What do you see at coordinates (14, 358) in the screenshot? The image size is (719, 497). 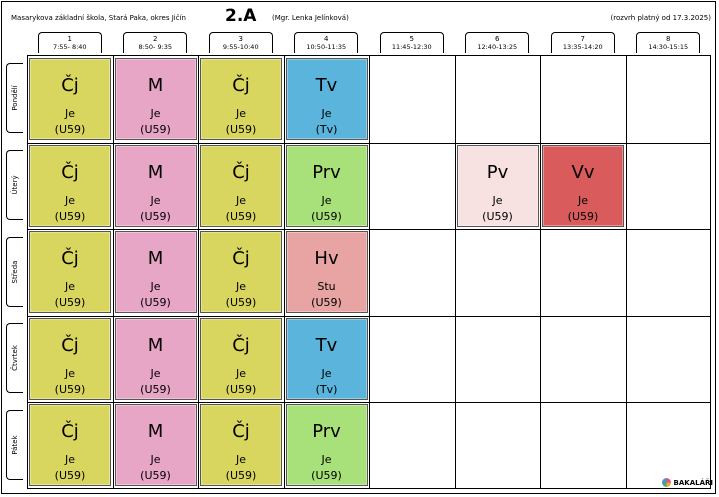 I see `day-label: Čtvrtek` at bounding box center [14, 358].